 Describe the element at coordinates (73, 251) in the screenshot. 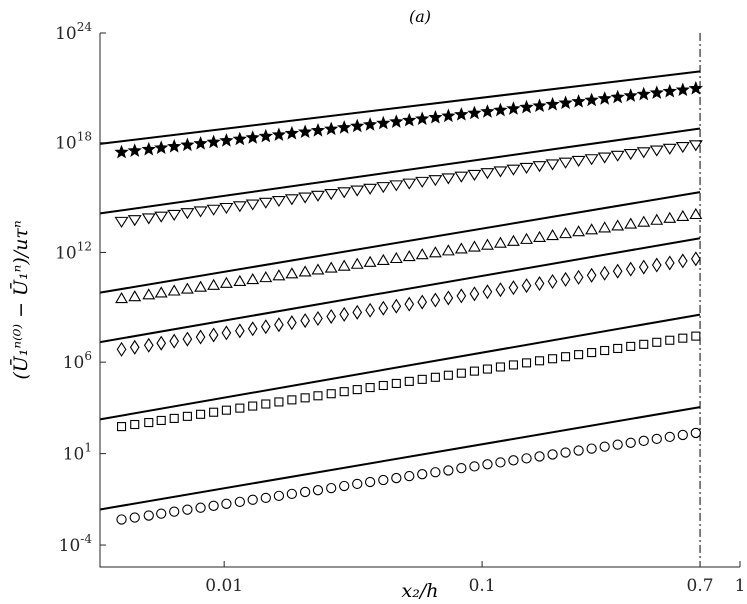

I see `y-tick-label: 1012` at that location.